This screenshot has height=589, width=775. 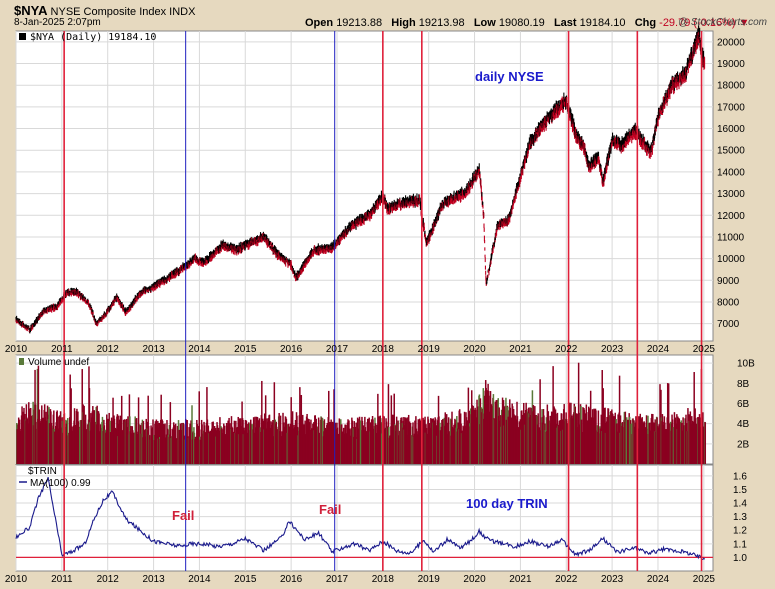 What do you see at coordinates (474, 579) in the screenshot?
I see `x-tick-label-lower: 2020` at bounding box center [474, 579].